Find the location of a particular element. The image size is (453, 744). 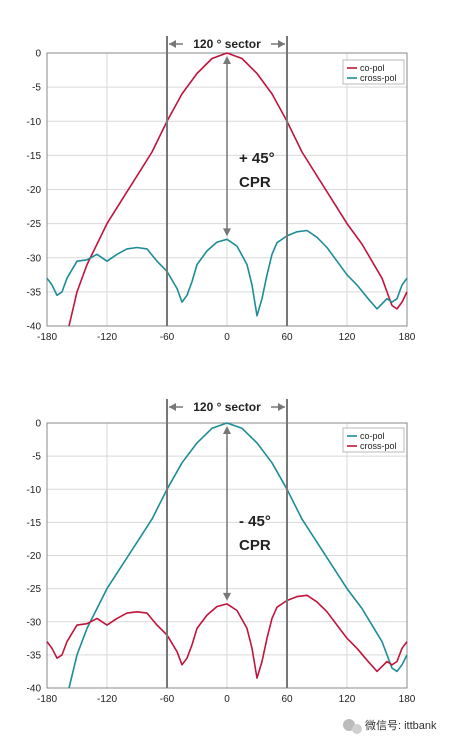

watermark-text: 微信号: ittbank is located at coordinates (401, 725).